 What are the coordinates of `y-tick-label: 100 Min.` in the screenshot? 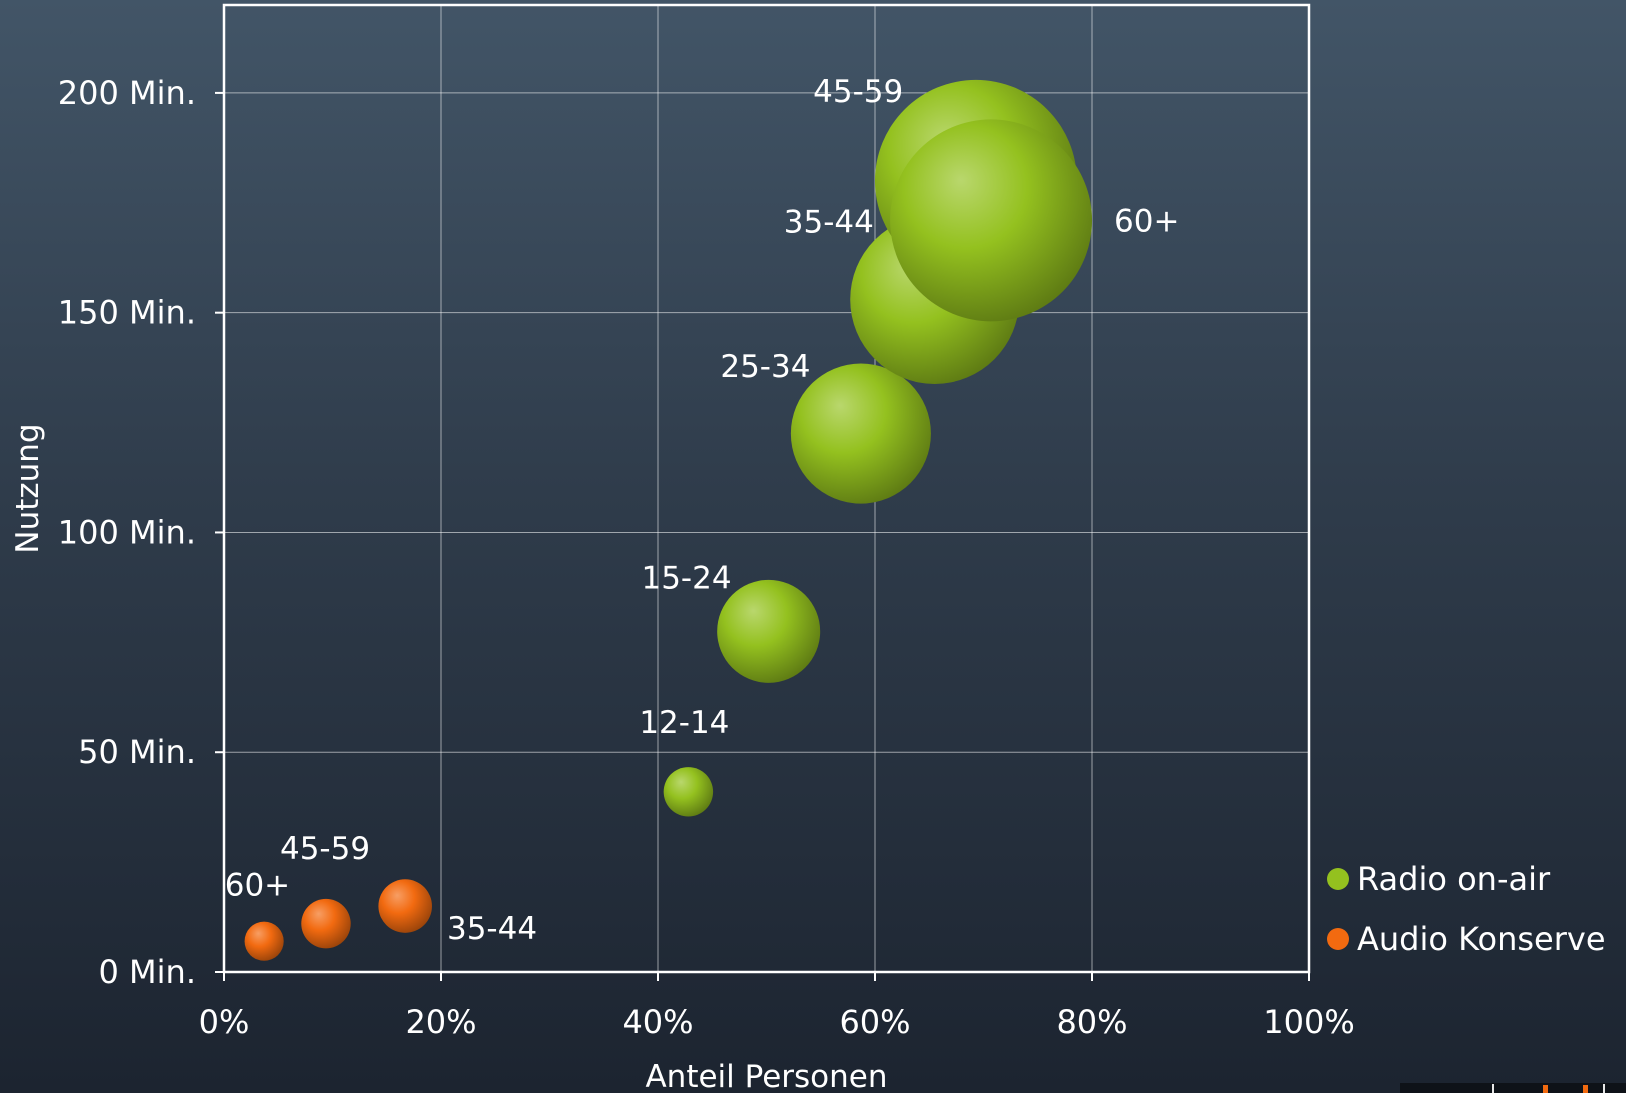 It's located at (127, 532).